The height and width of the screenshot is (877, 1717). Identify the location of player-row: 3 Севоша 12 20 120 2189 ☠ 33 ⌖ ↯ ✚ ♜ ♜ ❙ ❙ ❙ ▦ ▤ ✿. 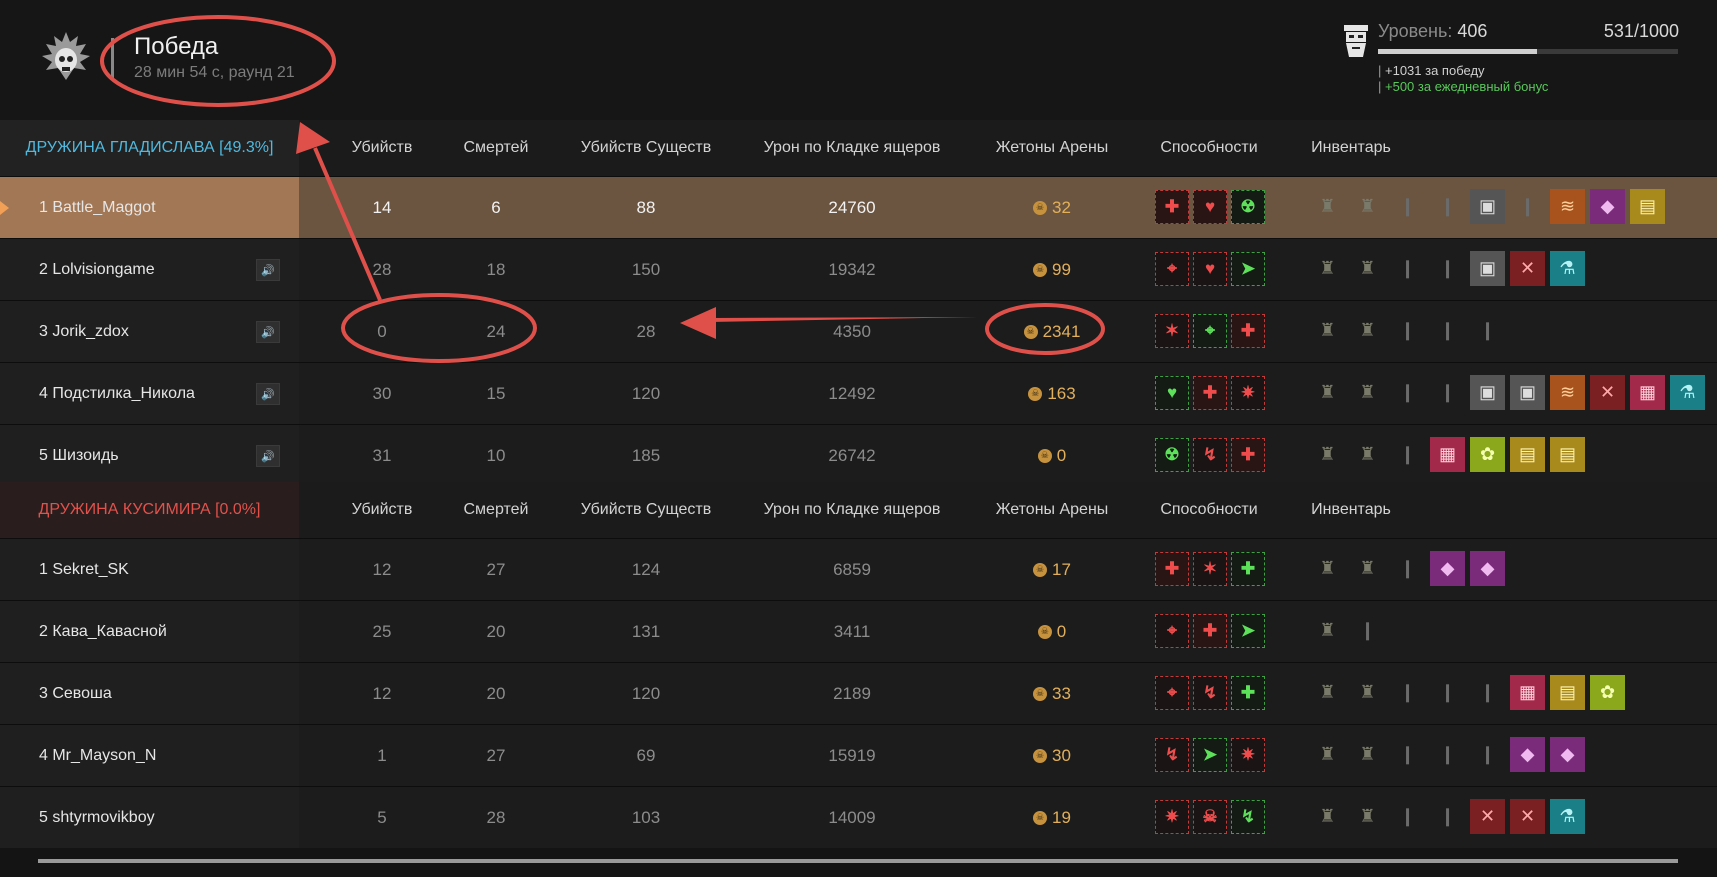
(858, 693).